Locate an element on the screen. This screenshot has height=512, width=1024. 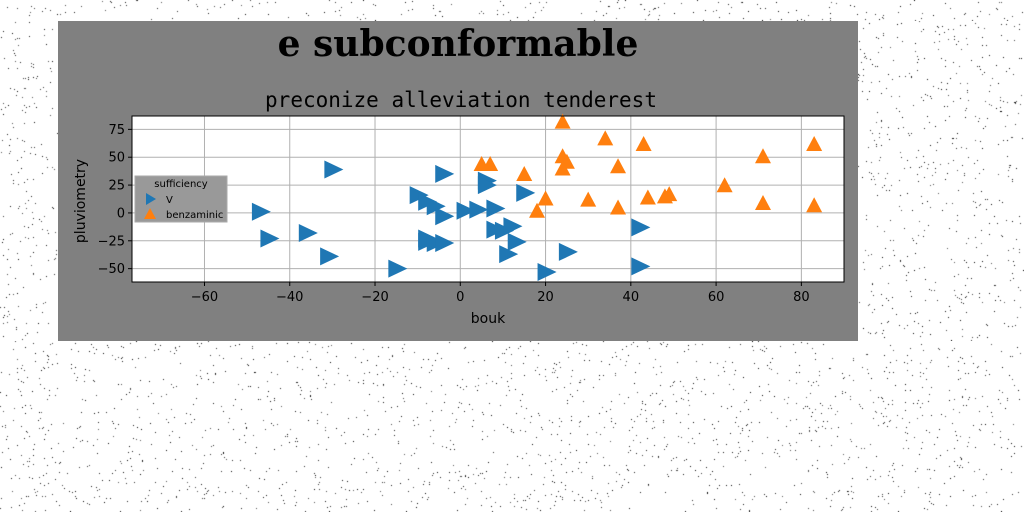
y-tick-label: −25 is located at coordinates (111, 241).